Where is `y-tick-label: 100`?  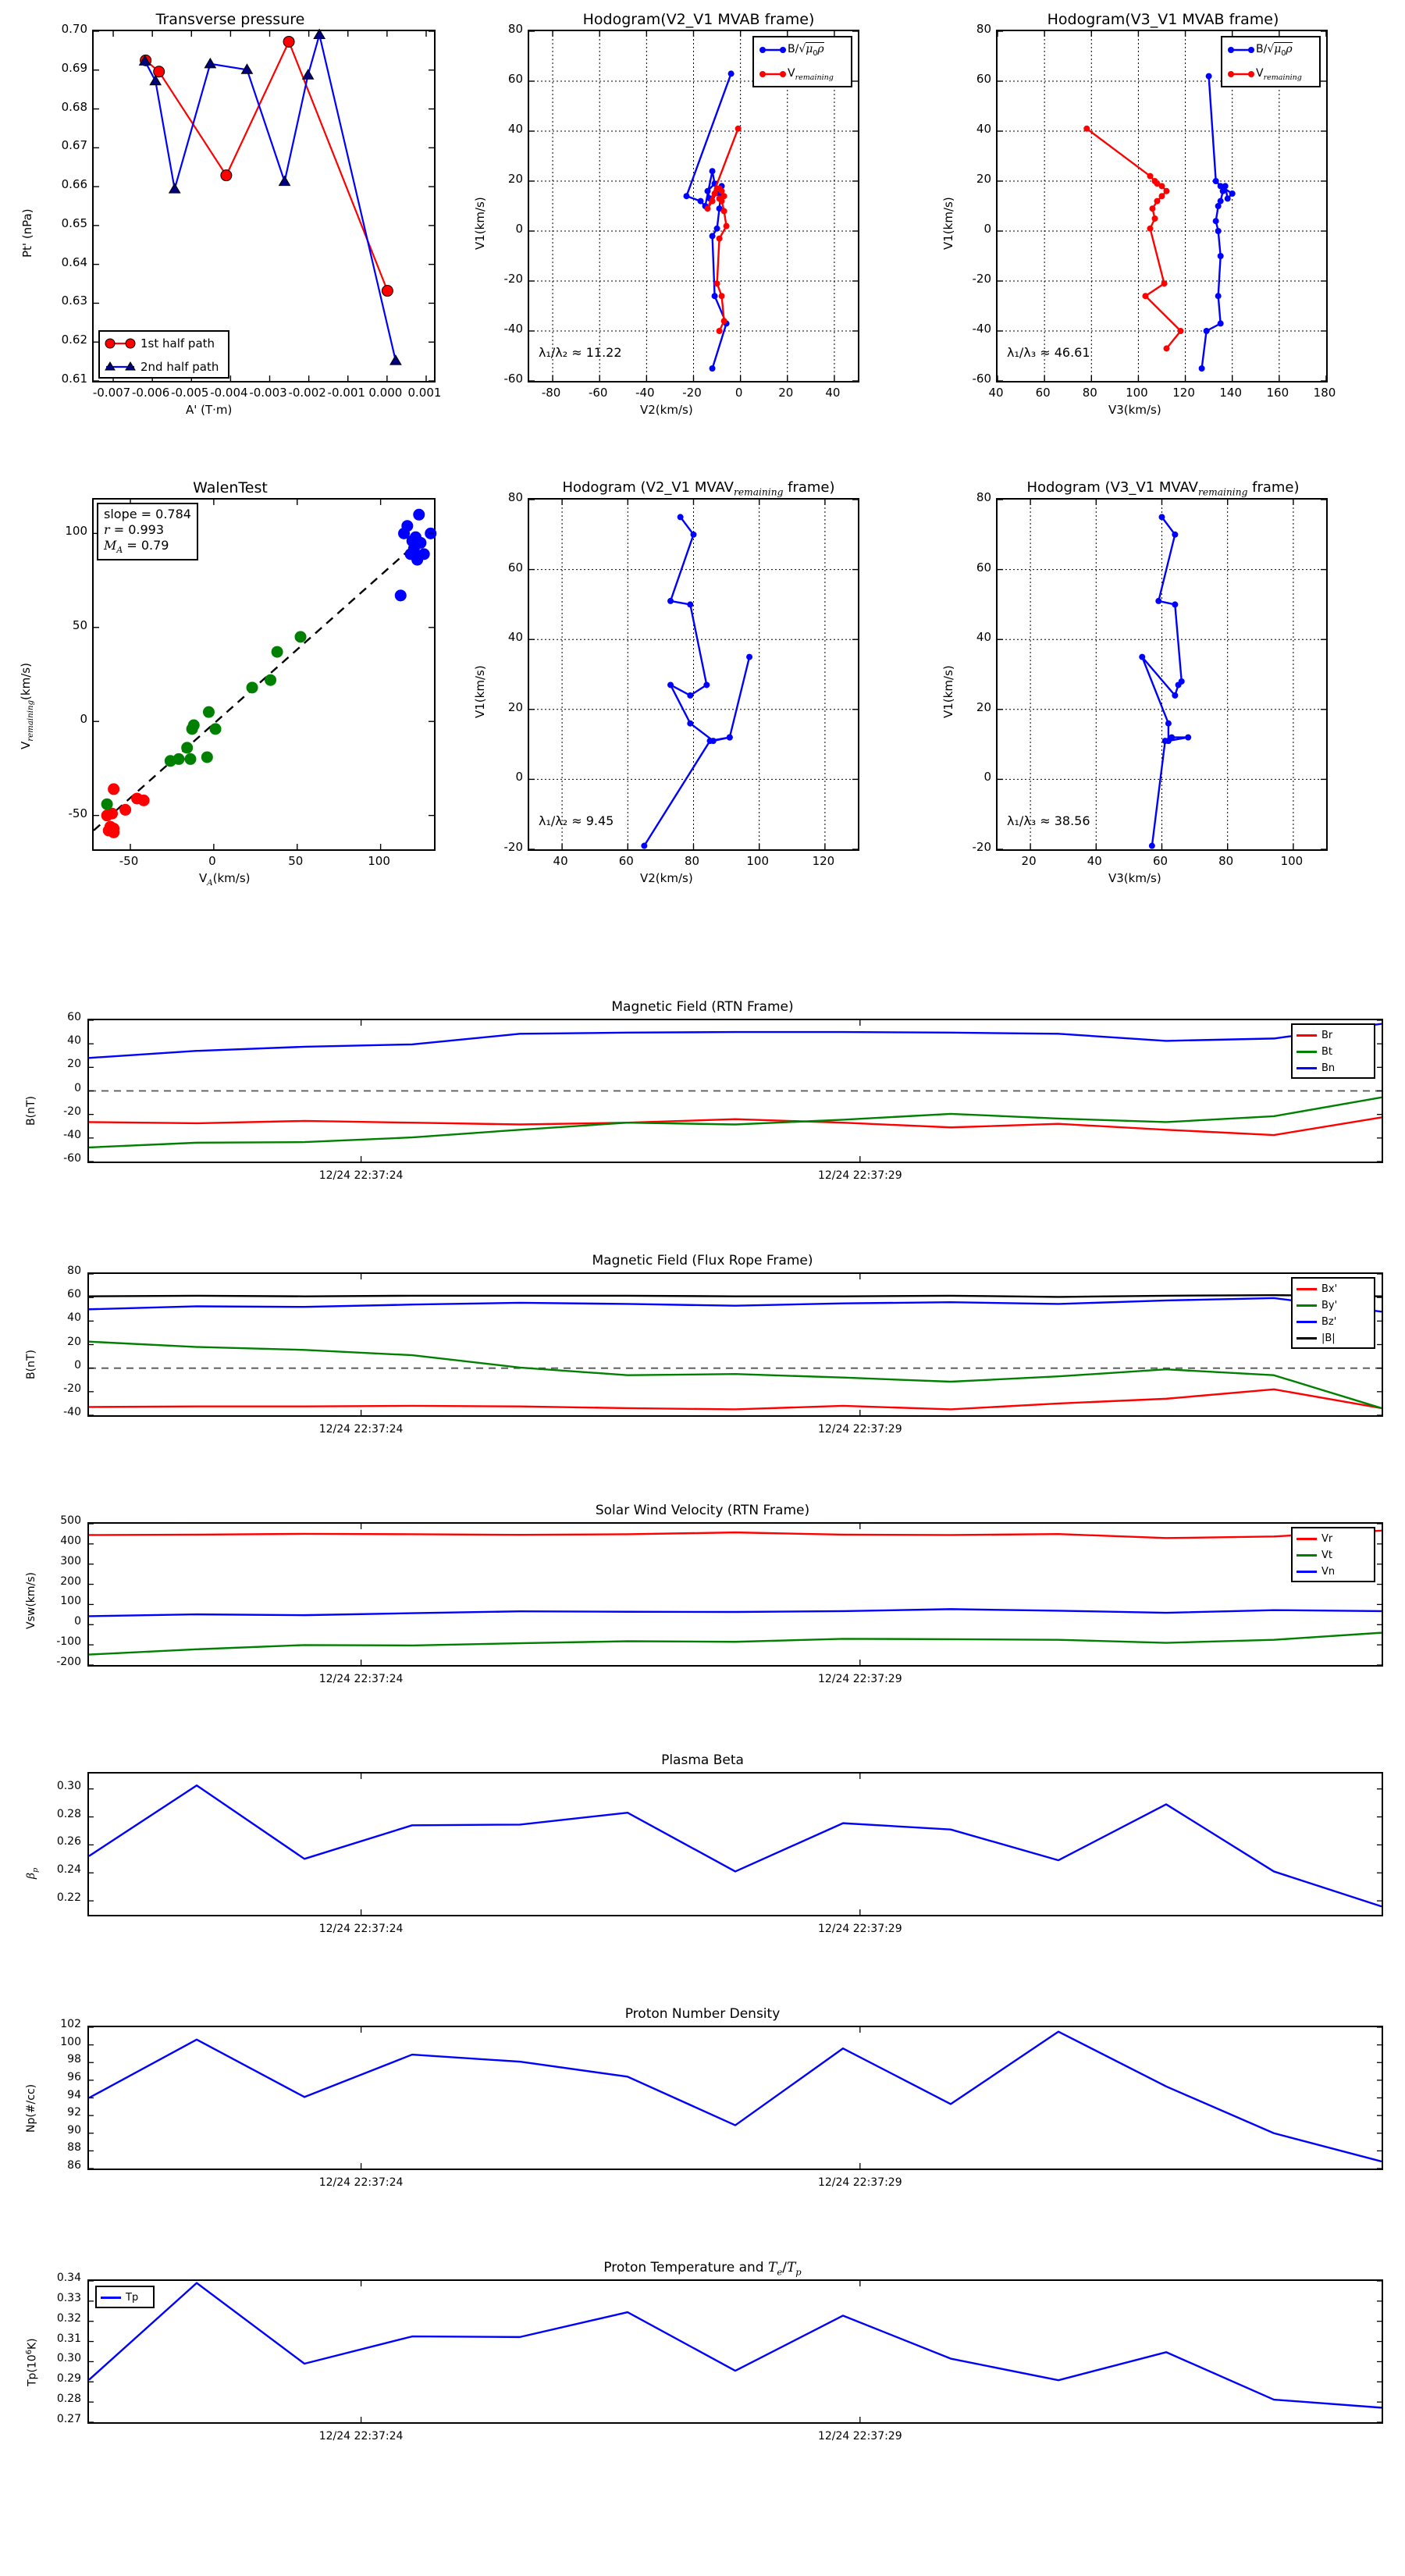 y-tick-label: 100 is located at coordinates (71, 2041).